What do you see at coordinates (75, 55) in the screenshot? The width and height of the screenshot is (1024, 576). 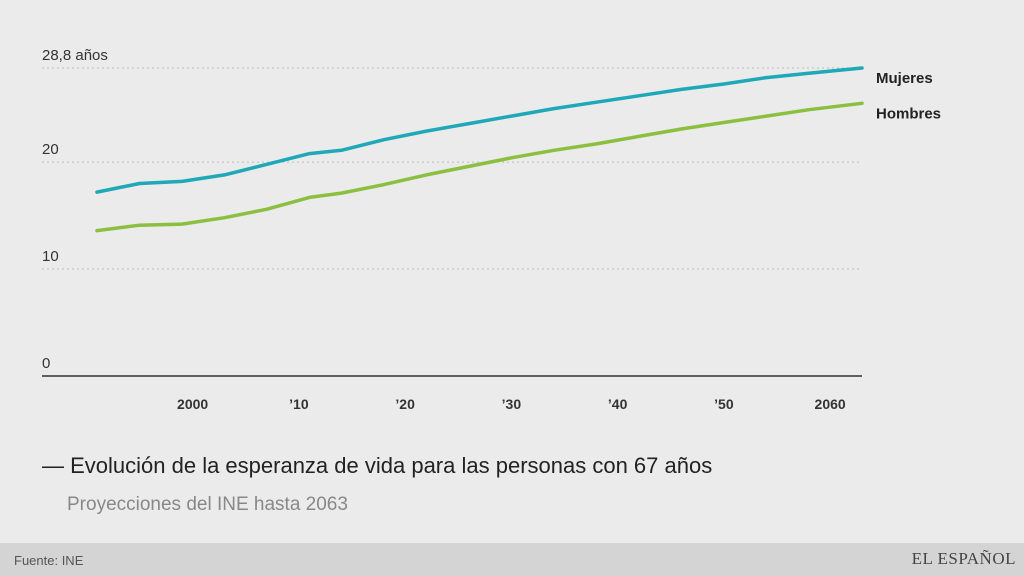 I see `y-tick-label: 28,8 años` at bounding box center [75, 55].